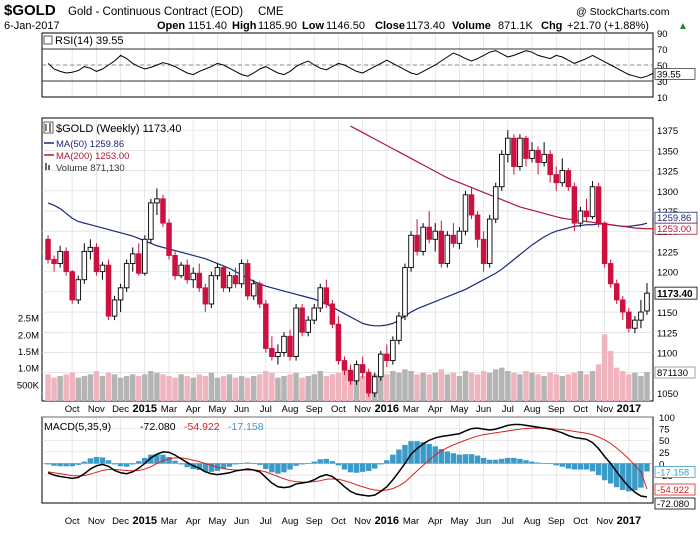 The height and width of the screenshot is (535, 700). Describe the element at coordinates (217, 409) in the screenshot. I see `x-axis-label: May` at that location.